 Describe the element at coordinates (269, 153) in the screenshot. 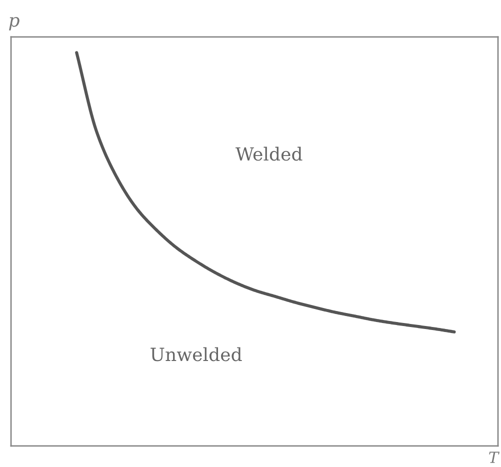

I see `annotation: Welded` at that location.